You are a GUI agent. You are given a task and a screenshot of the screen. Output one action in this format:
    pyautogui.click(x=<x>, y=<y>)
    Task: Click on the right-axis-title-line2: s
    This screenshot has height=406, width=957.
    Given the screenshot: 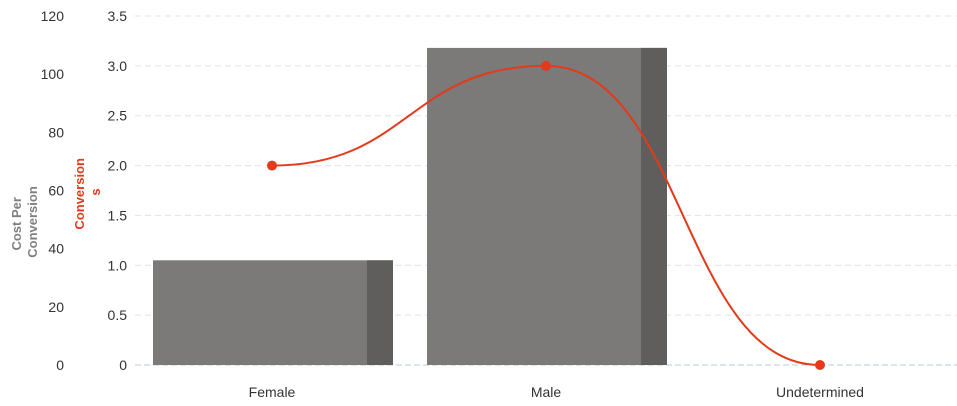 What is the action you would take?
    pyautogui.click(x=95, y=191)
    